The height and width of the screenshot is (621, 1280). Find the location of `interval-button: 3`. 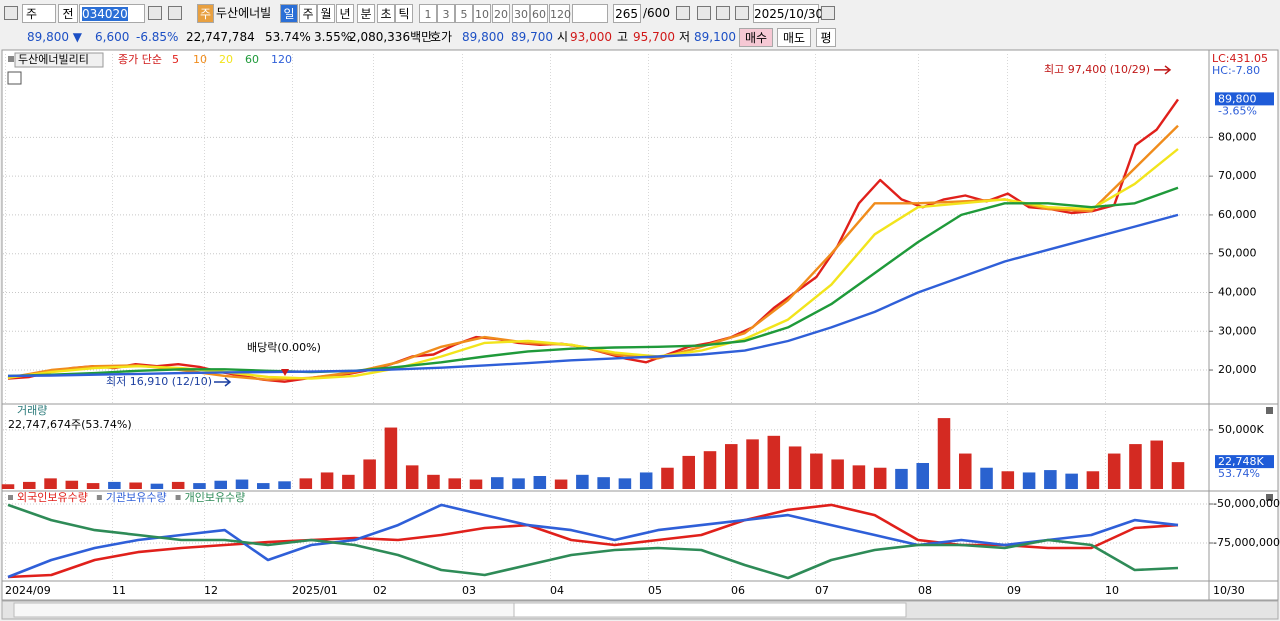

interval-button: 3 is located at coordinates (446, 13).